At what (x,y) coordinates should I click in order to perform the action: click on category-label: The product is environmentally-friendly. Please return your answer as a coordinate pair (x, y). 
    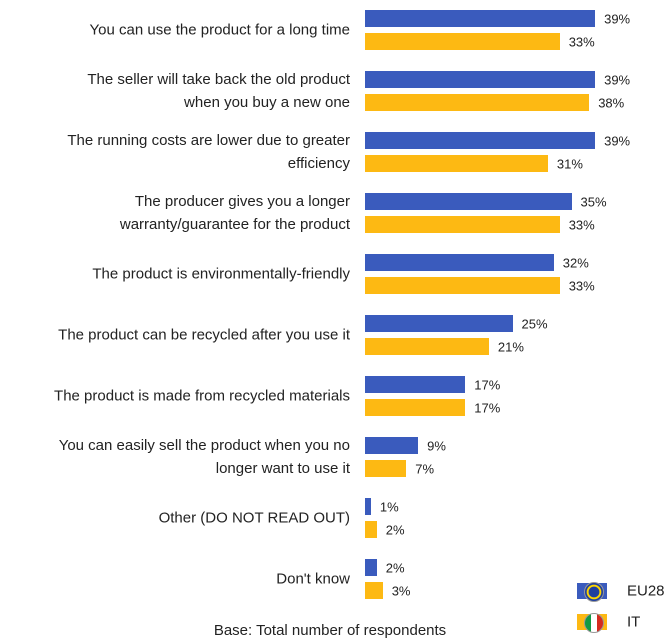
    Looking at the image, I should click on (221, 274).